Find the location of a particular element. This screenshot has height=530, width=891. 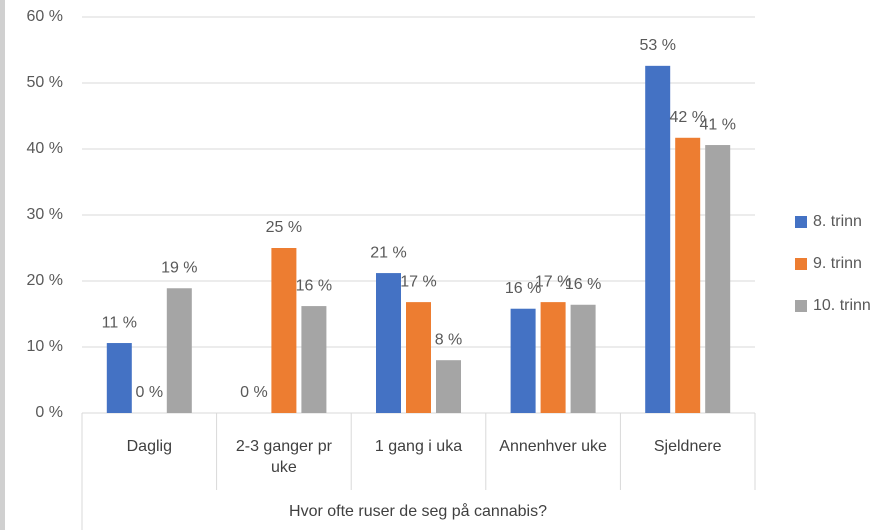

x-tick-label: Sjeldnere is located at coordinates (687, 446).